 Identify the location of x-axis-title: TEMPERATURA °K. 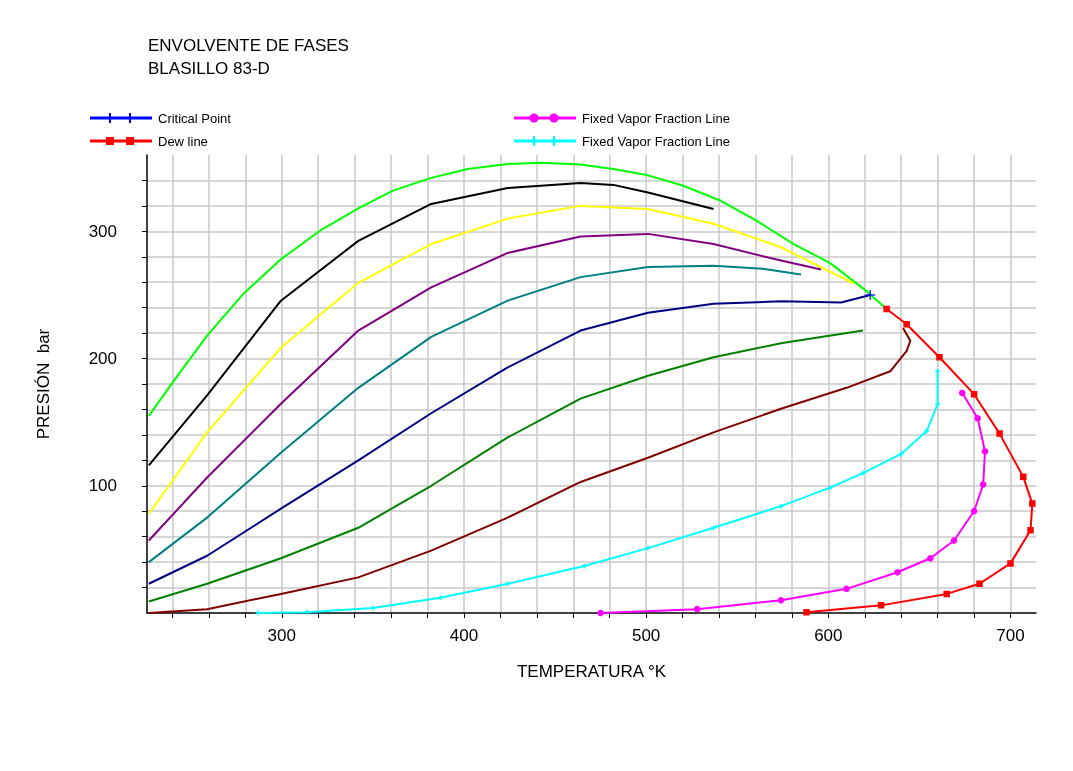
(591, 671).